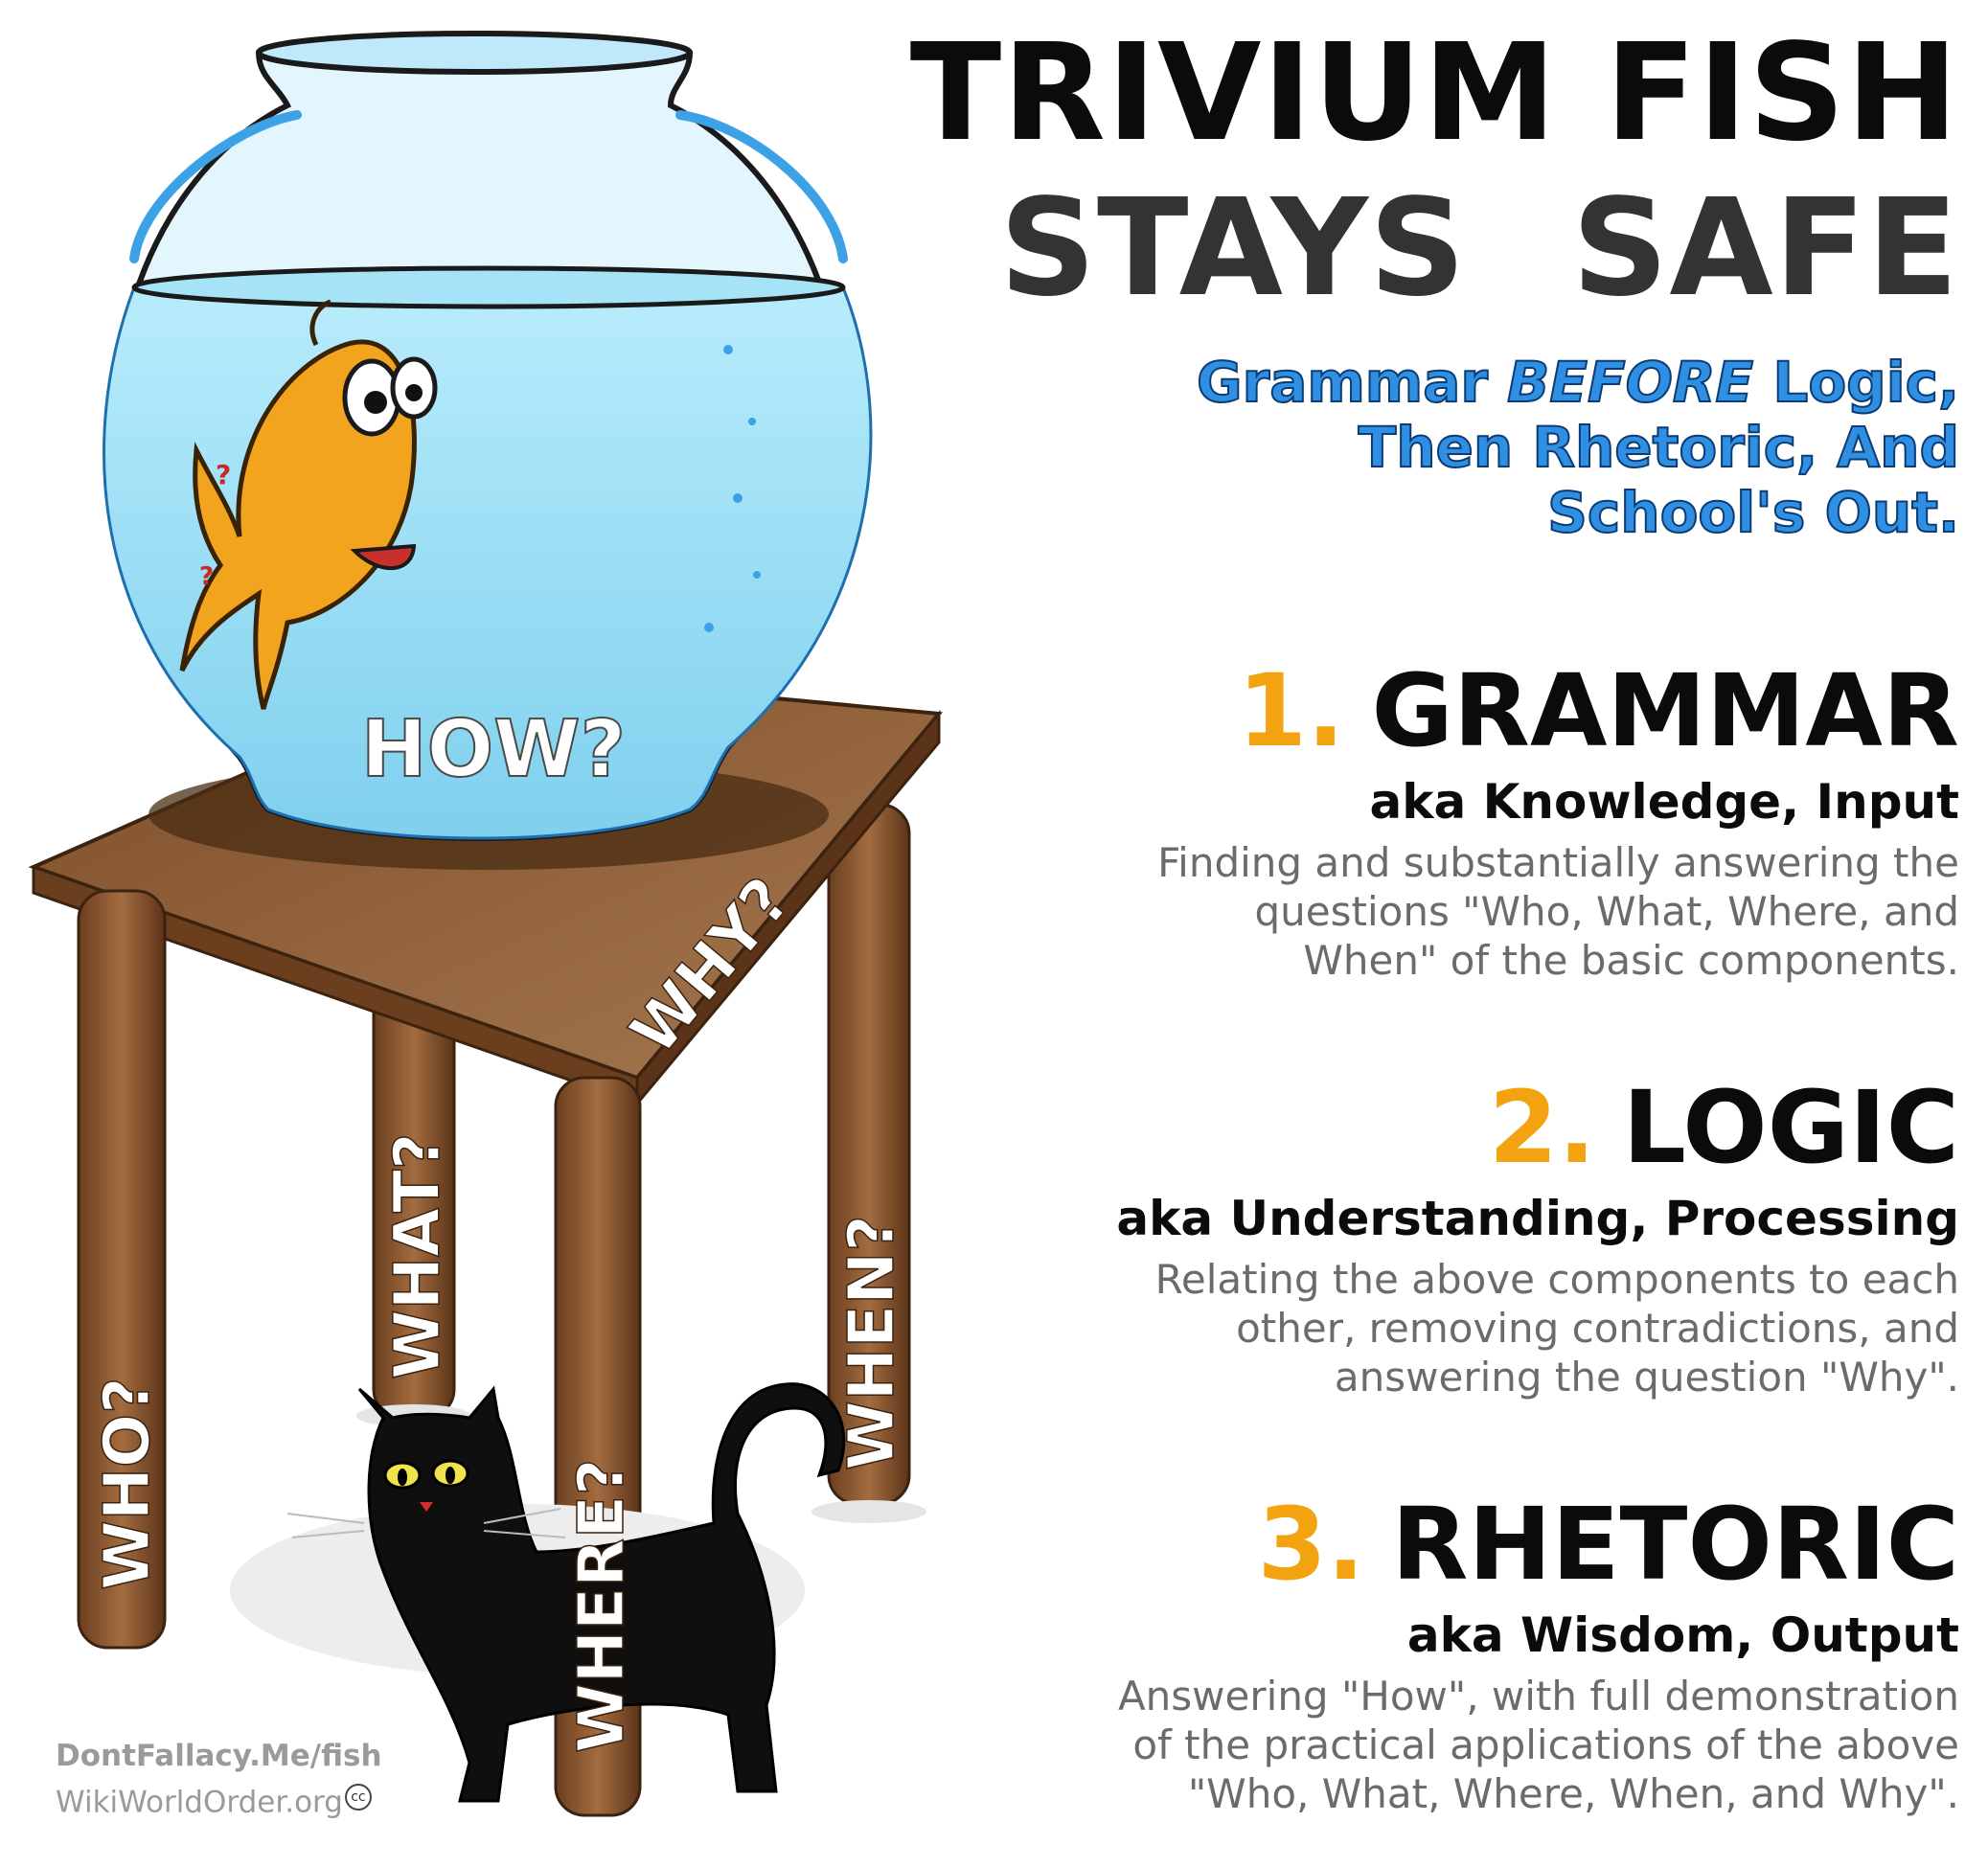  I want to click on section-aka: aka Knowledge, Input, so click(1664, 802).